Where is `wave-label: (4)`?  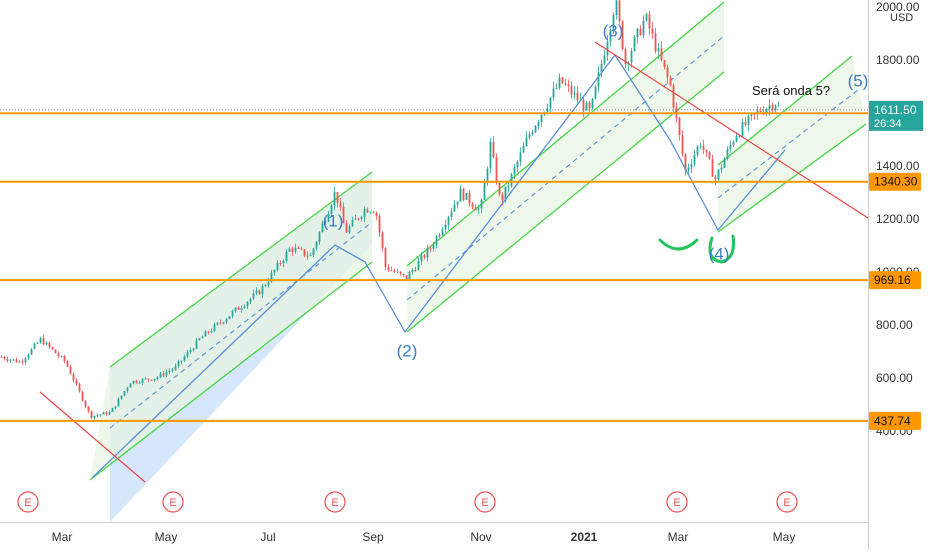 wave-label: (4) is located at coordinates (719, 253).